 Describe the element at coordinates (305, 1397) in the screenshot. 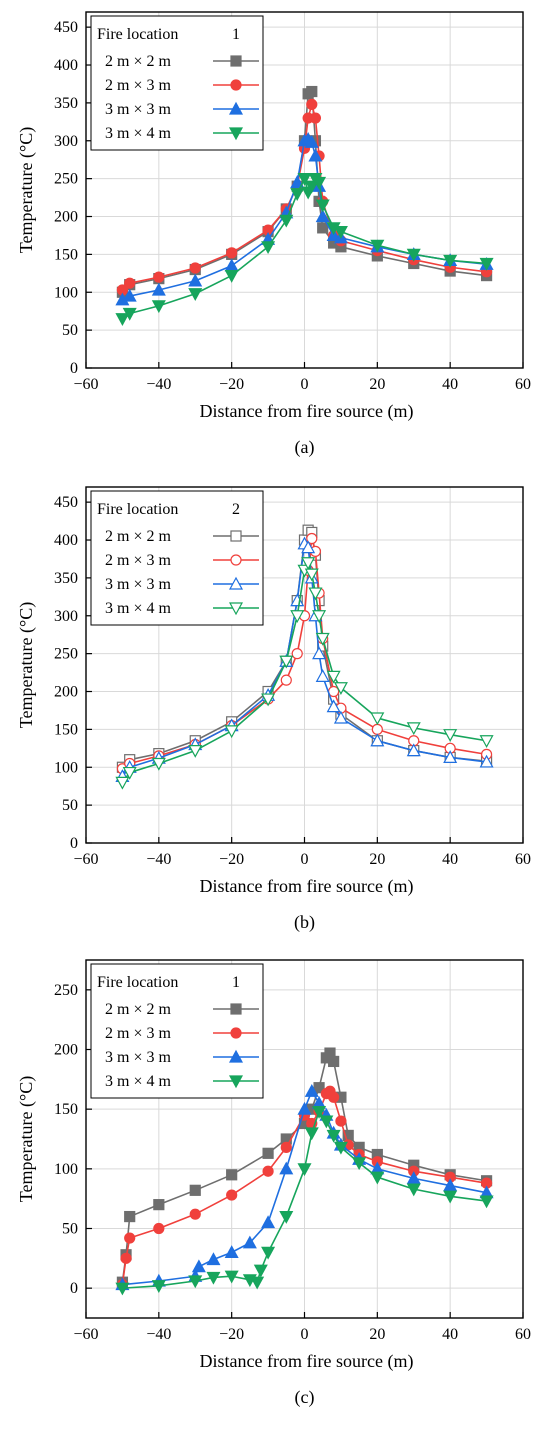

I see `panel-caption: (c)` at that location.